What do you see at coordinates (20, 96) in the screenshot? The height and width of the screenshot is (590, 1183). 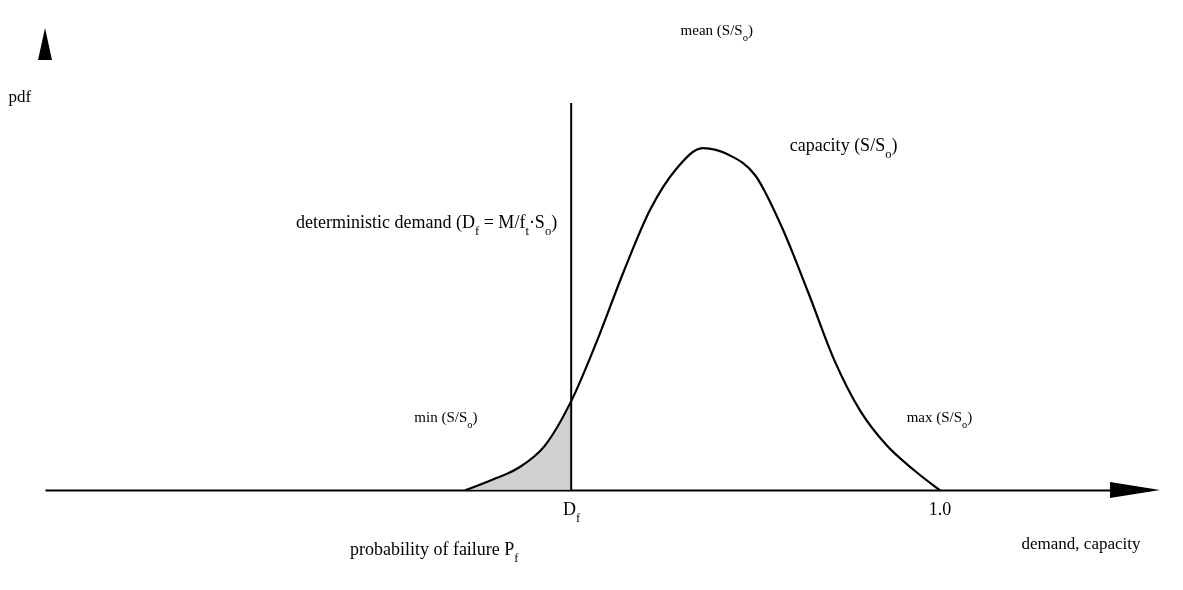 I see `y-axis-title: pdf` at bounding box center [20, 96].